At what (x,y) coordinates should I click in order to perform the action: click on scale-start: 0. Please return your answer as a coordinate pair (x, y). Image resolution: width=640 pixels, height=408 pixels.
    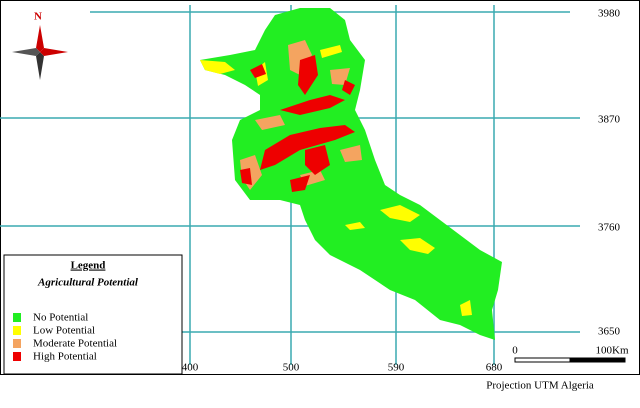
    Looking at the image, I should click on (515, 351).